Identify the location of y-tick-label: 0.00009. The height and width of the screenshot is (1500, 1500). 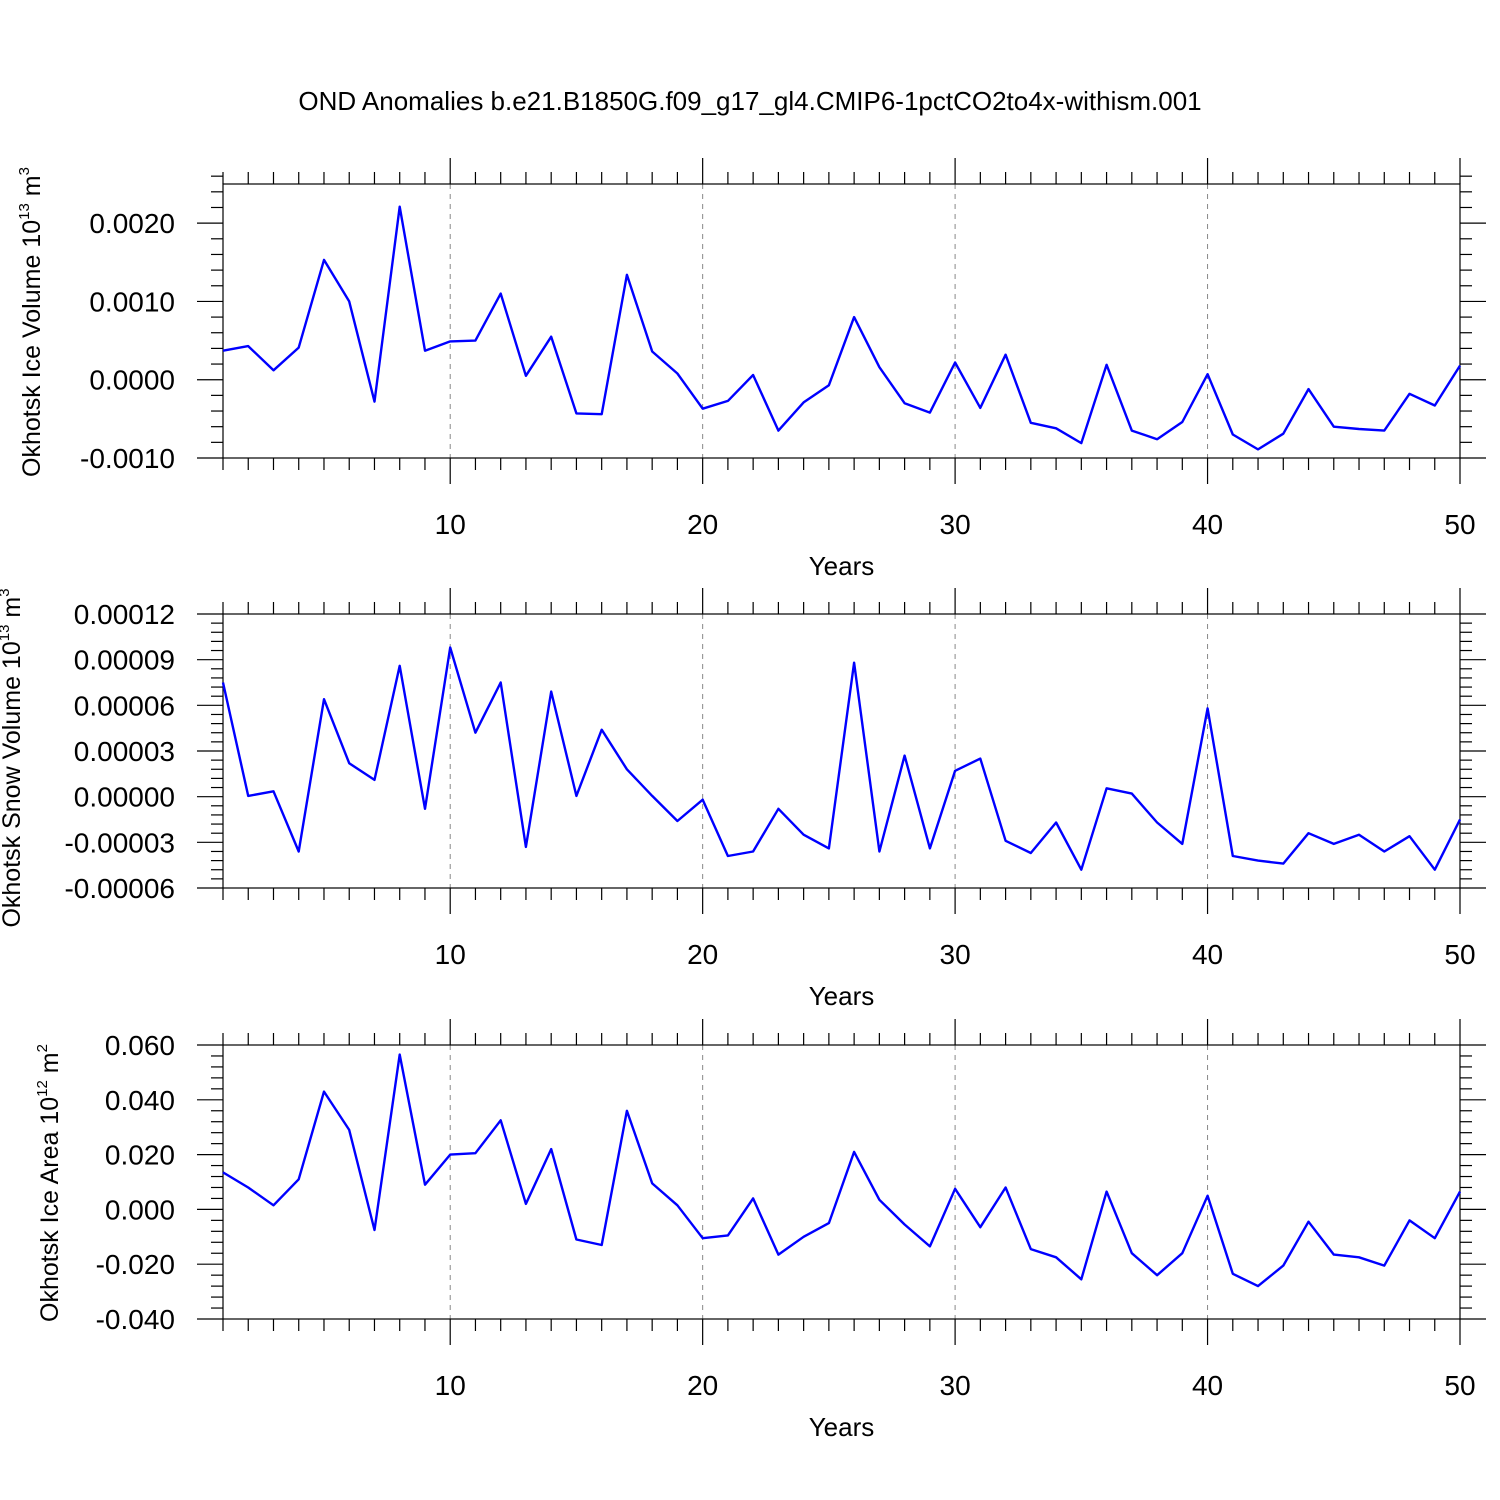
(124, 660).